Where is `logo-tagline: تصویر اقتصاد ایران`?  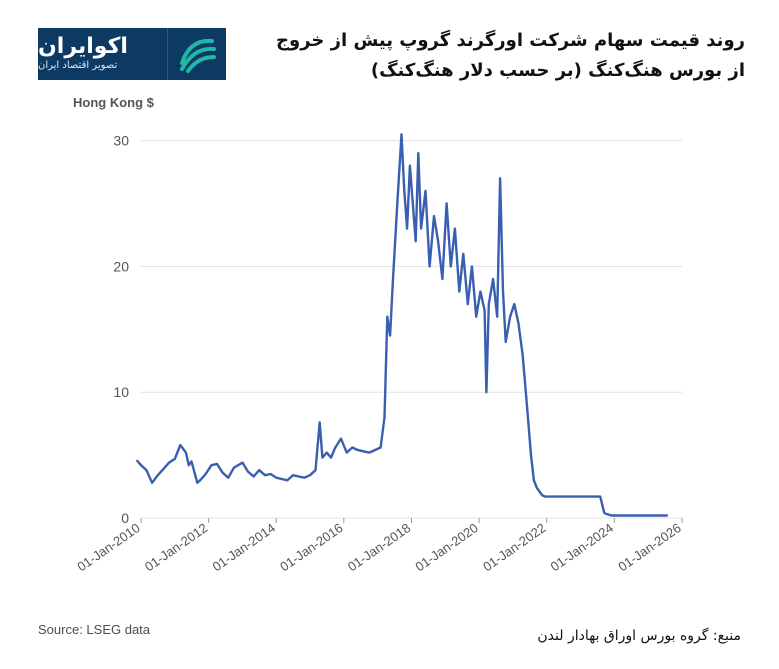 logo-tagline: تصویر اقتصاد ایران is located at coordinates (78, 65).